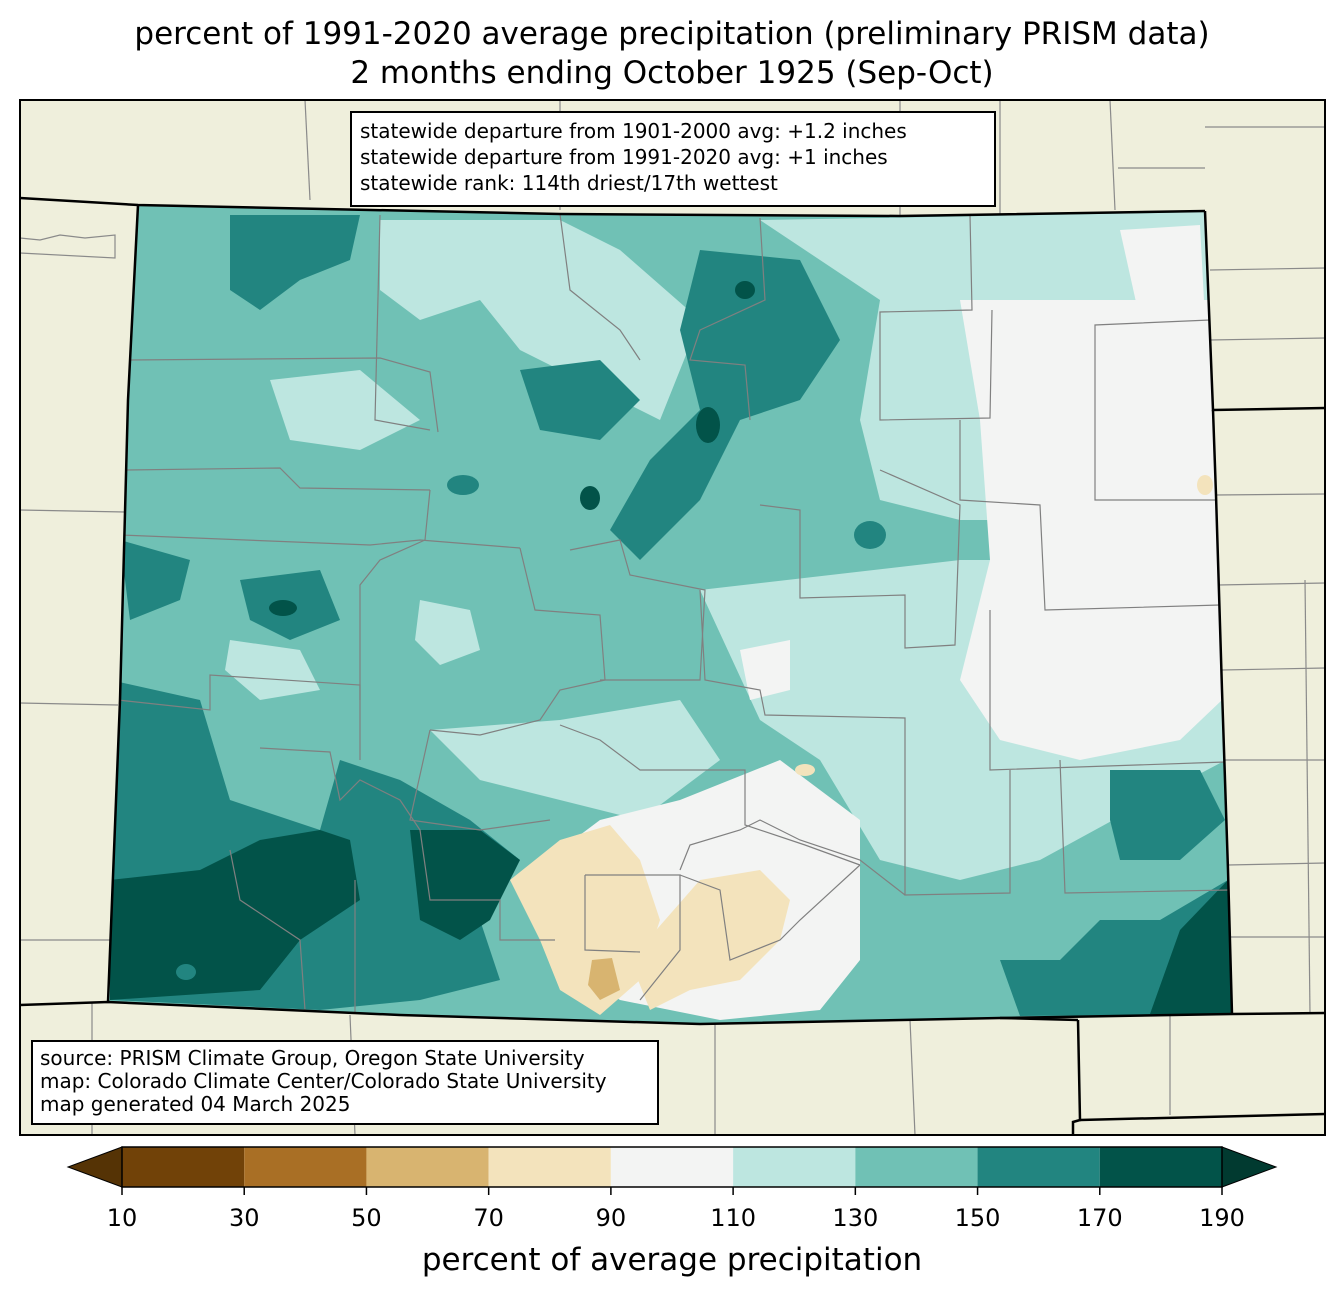 The image size is (1344, 1299). I want to click on colorbar-tick-label: 130, so click(855, 1218).